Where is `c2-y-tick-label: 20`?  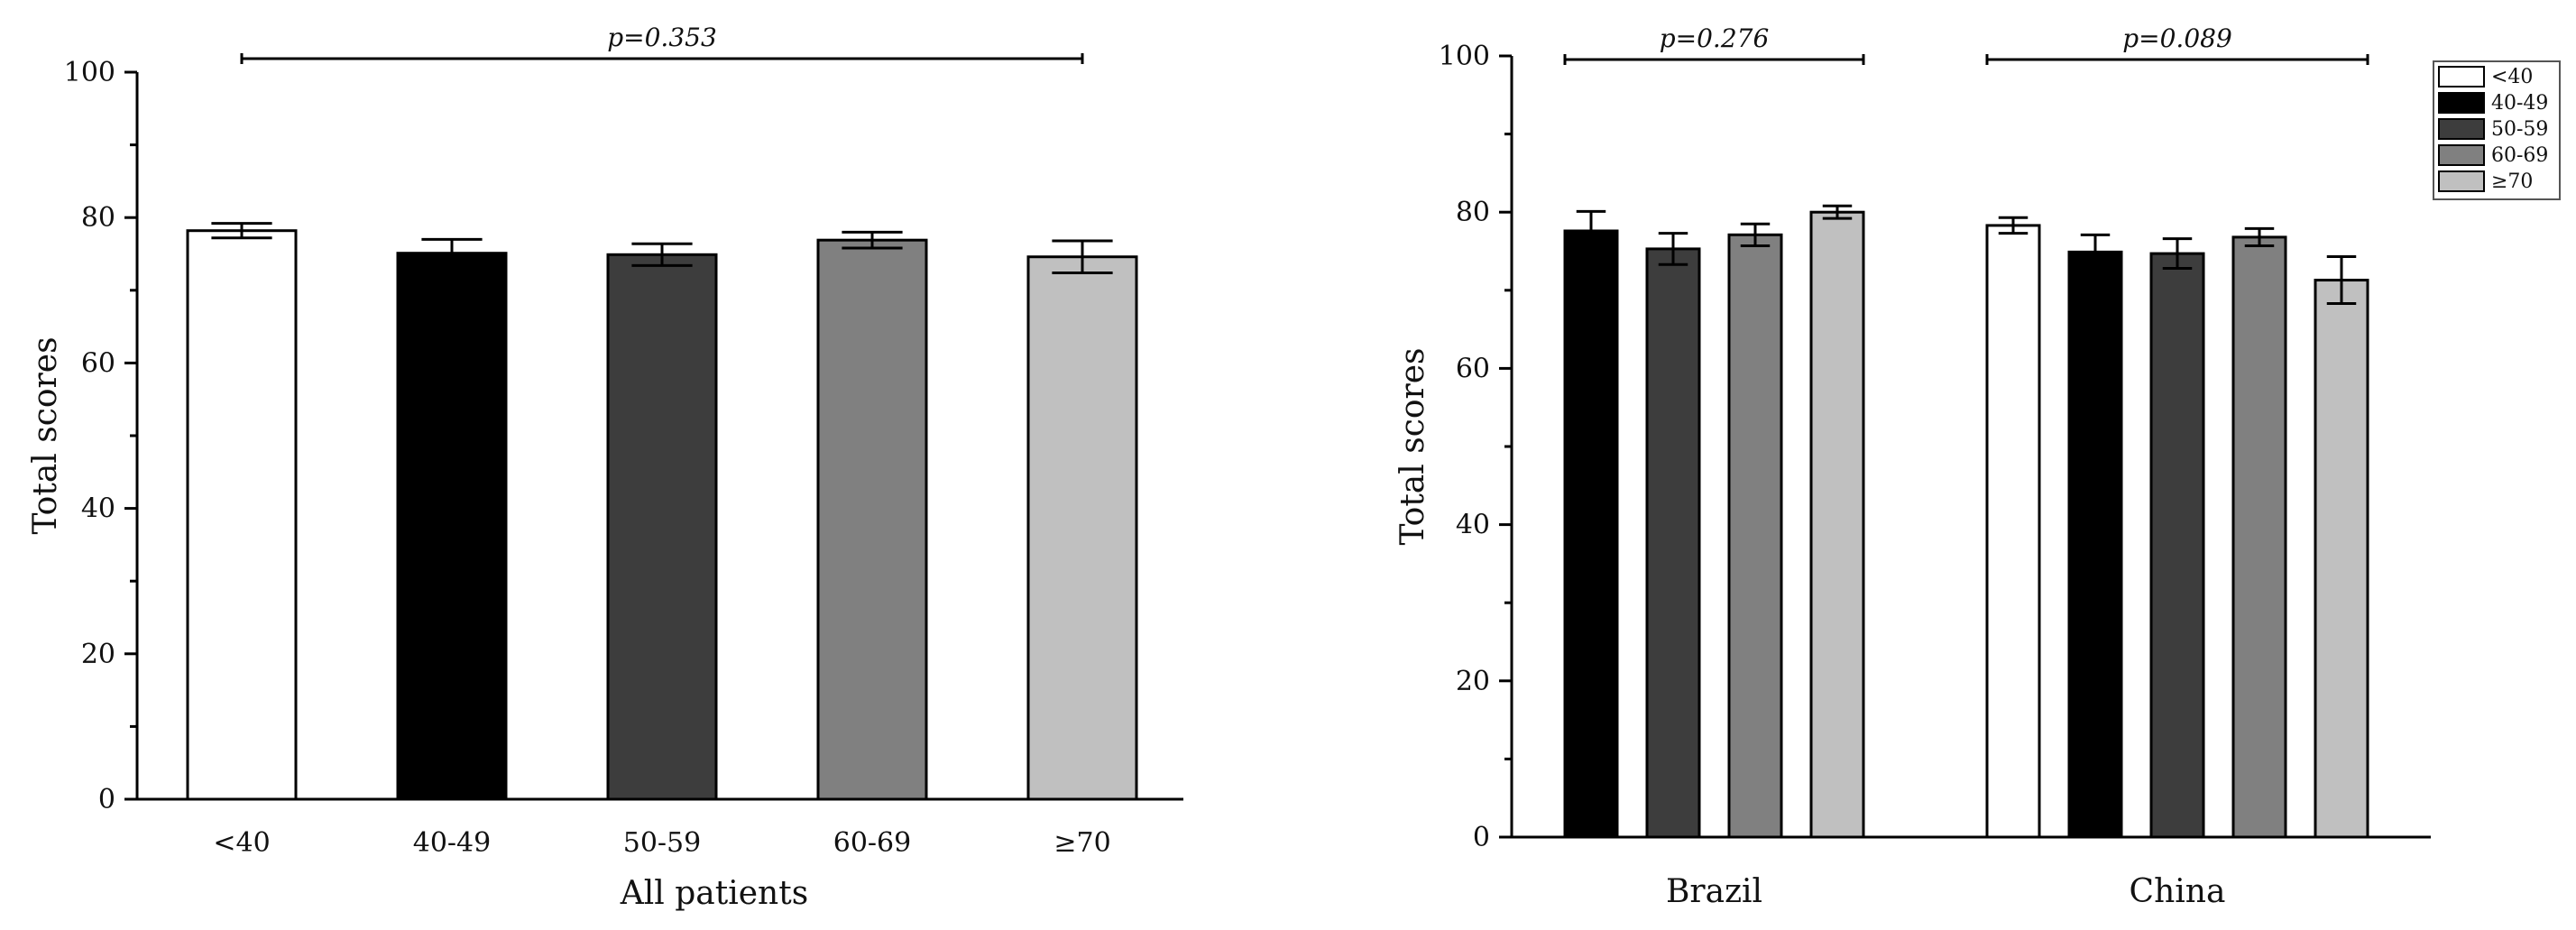 c2-y-tick-label: 20 is located at coordinates (1473, 681).